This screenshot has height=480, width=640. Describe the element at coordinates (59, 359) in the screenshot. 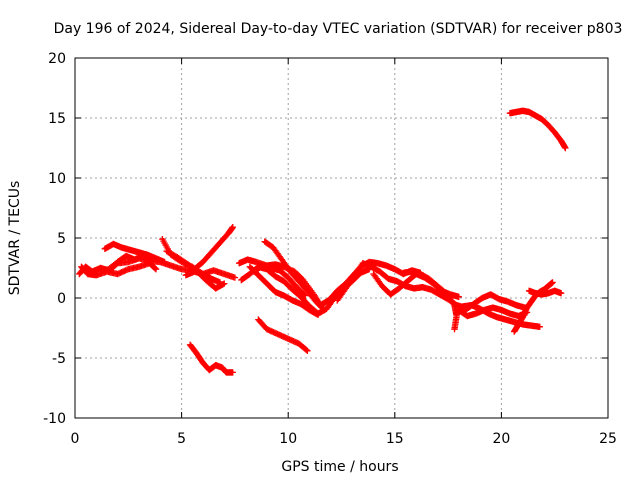

I see `y-tick-label: -5` at that location.